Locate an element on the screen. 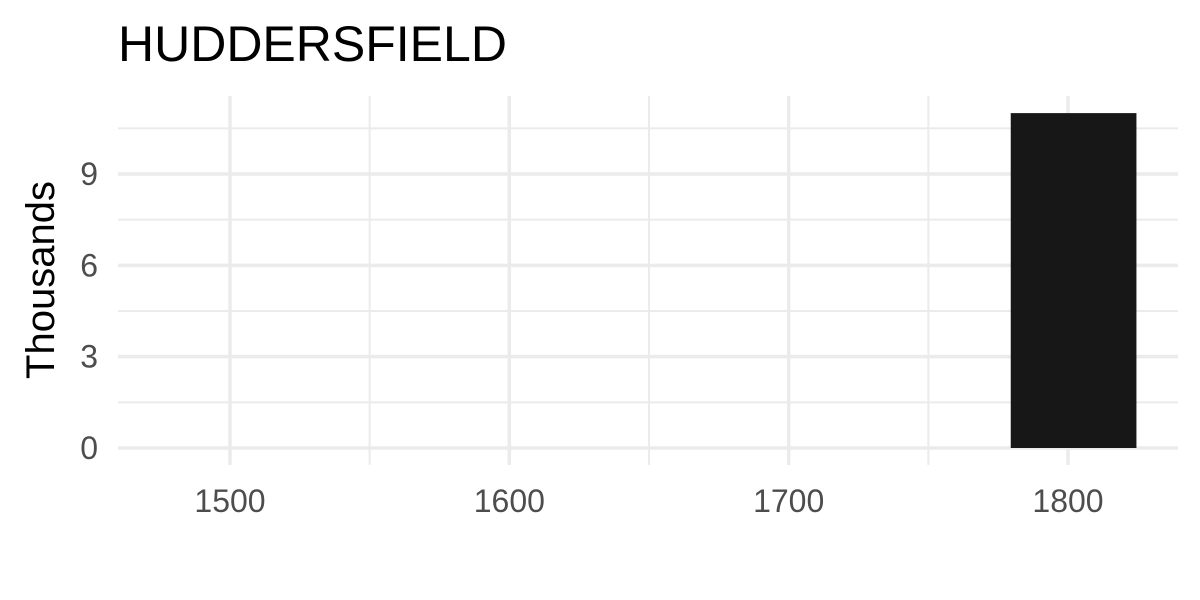 The width and height of the screenshot is (1200, 600). bar-layer is located at coordinates (1073, 280).